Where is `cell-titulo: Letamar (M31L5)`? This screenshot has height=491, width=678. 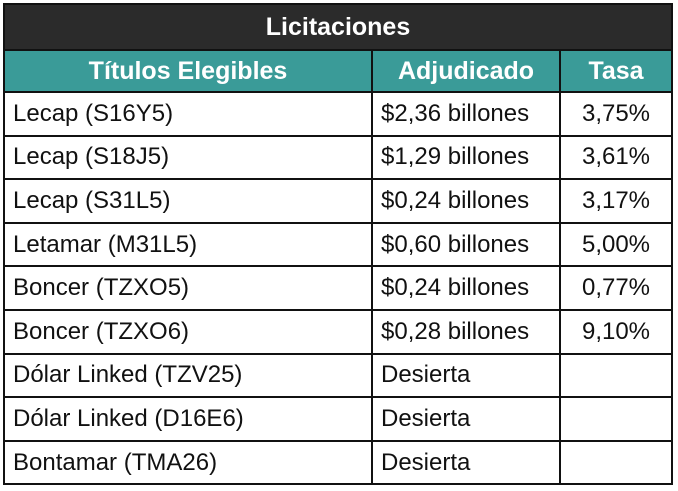 cell-titulo: Letamar (M31L5) is located at coordinates (188, 244).